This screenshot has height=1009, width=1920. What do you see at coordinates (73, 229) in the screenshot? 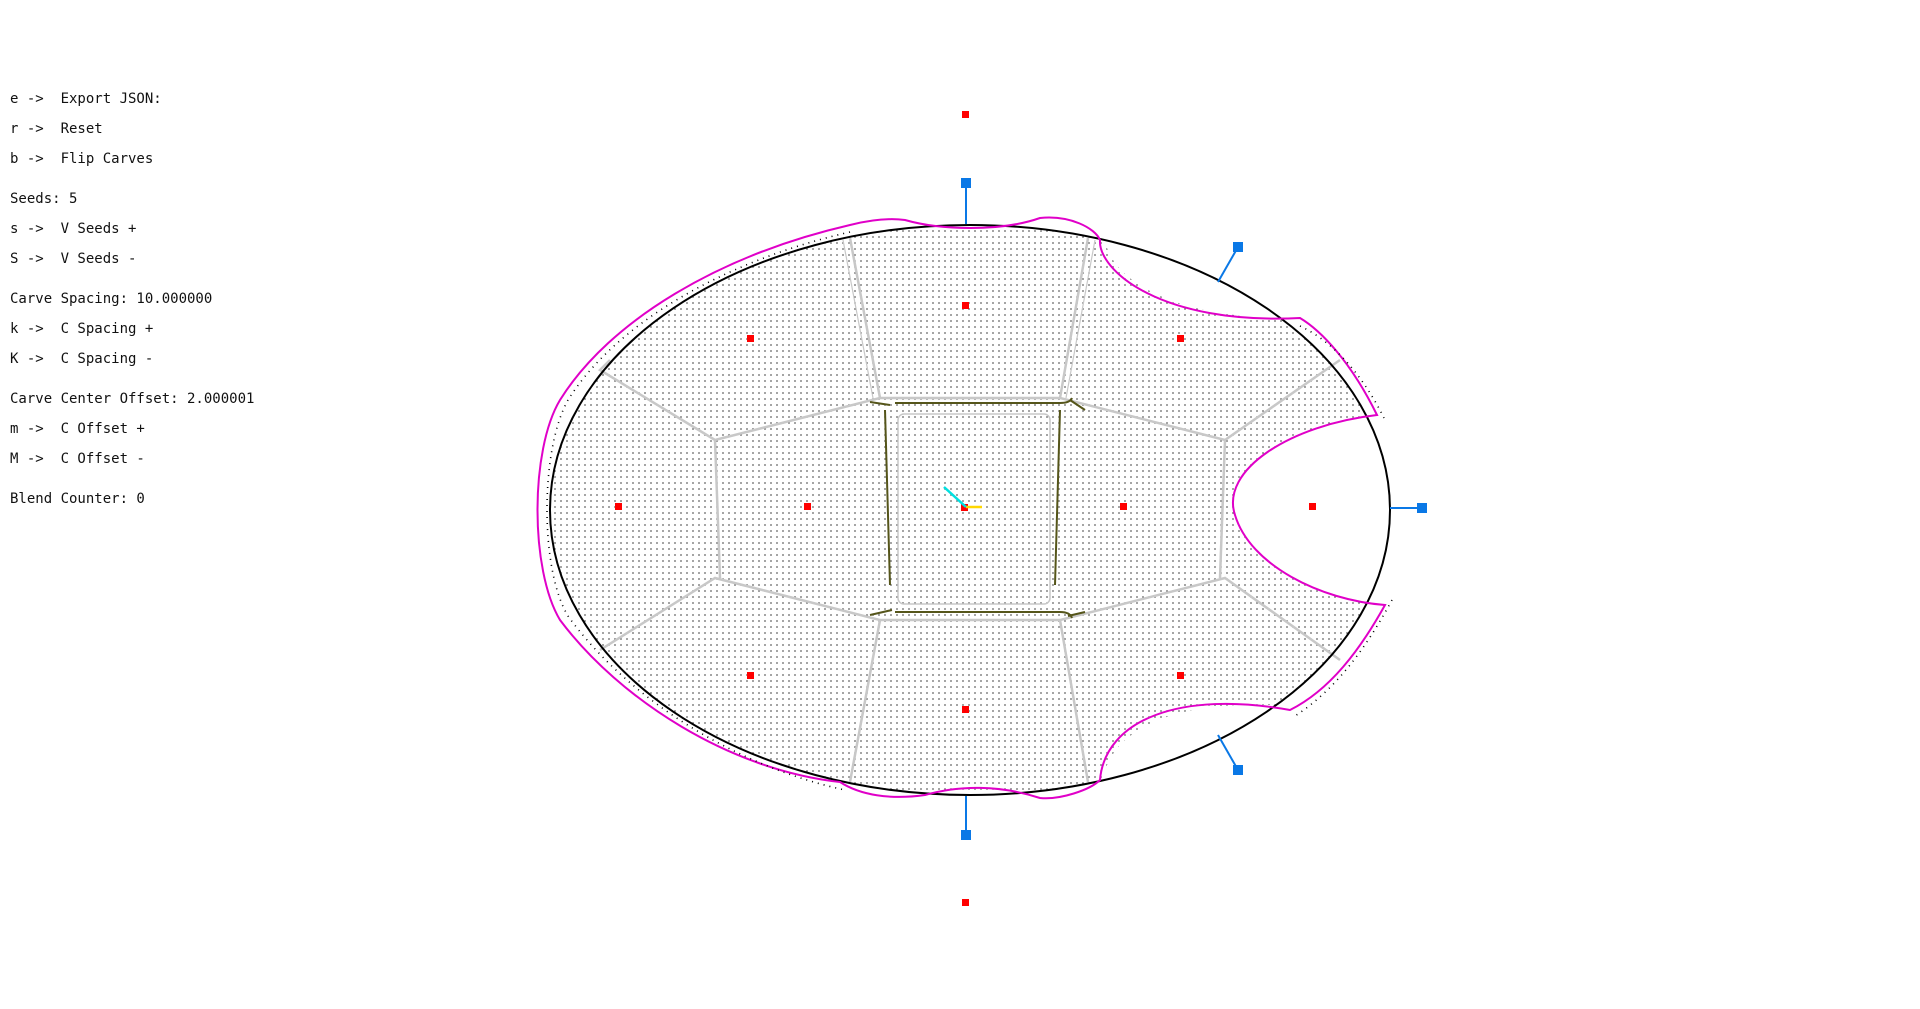
I see `hud-seeds-plus: s -> V Seeds +` at bounding box center [73, 229].